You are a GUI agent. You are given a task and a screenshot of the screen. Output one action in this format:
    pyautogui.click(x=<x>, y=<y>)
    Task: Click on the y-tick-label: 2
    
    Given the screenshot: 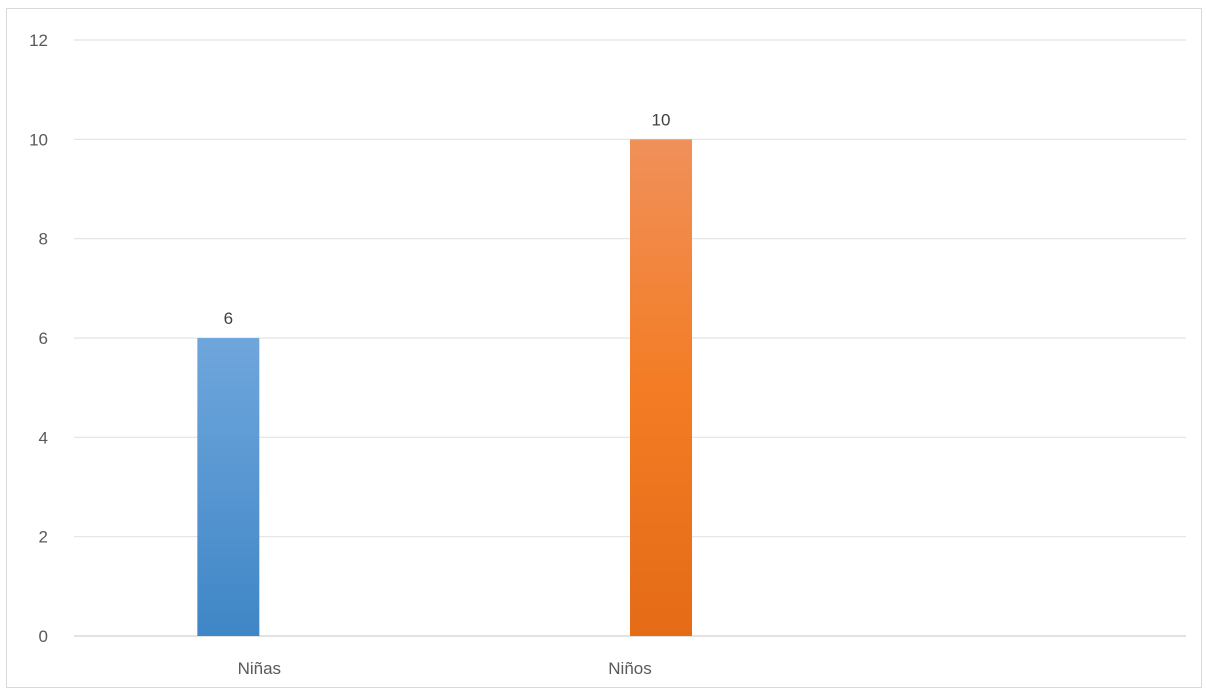 What is the action you would take?
    pyautogui.click(x=43, y=537)
    